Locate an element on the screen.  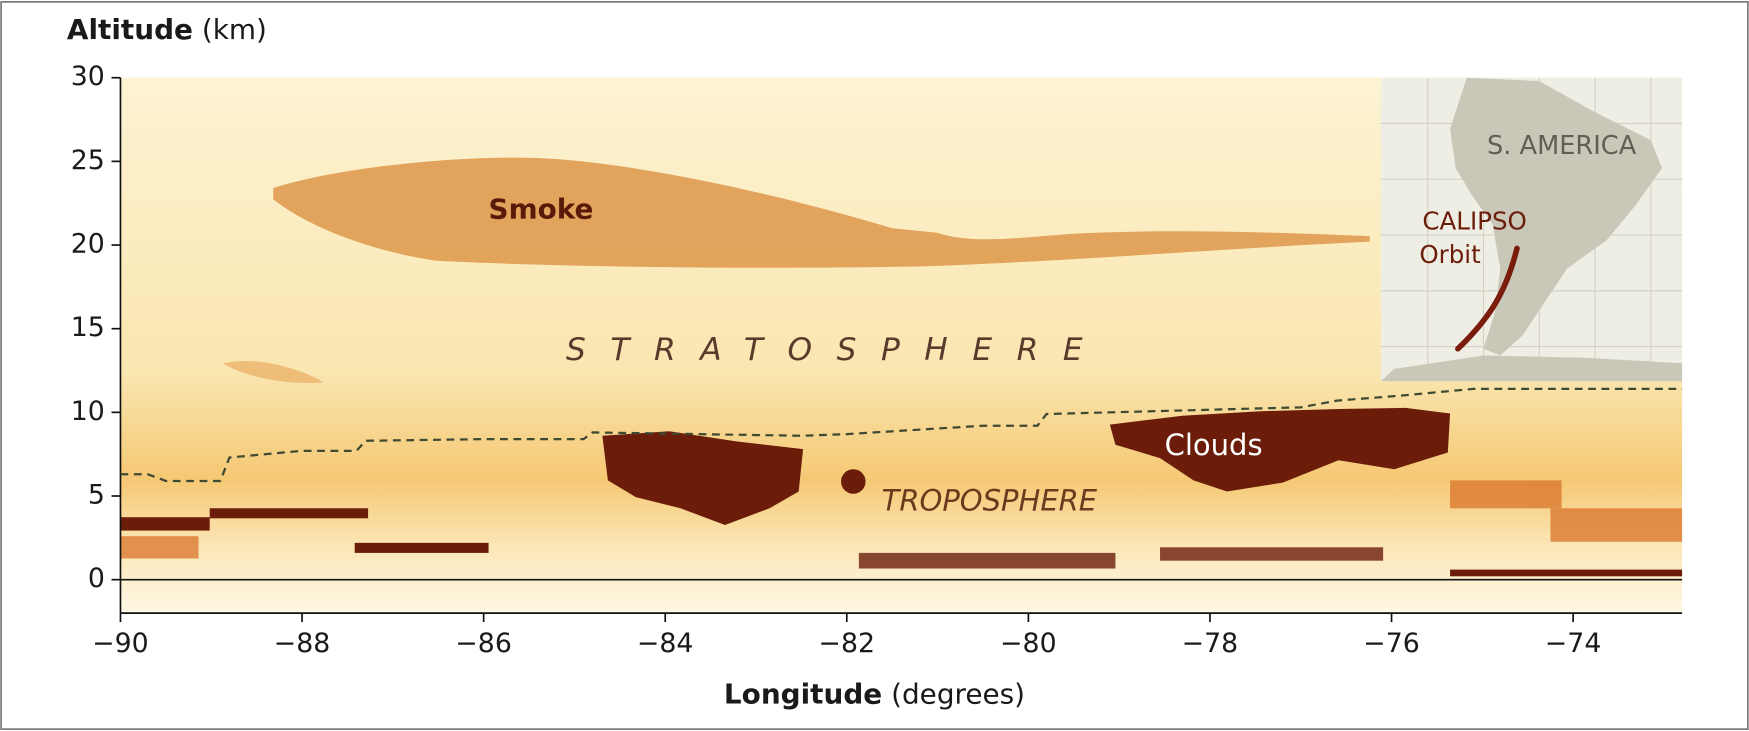
y-axis-label: Altitude is located at coordinates (130, 29).